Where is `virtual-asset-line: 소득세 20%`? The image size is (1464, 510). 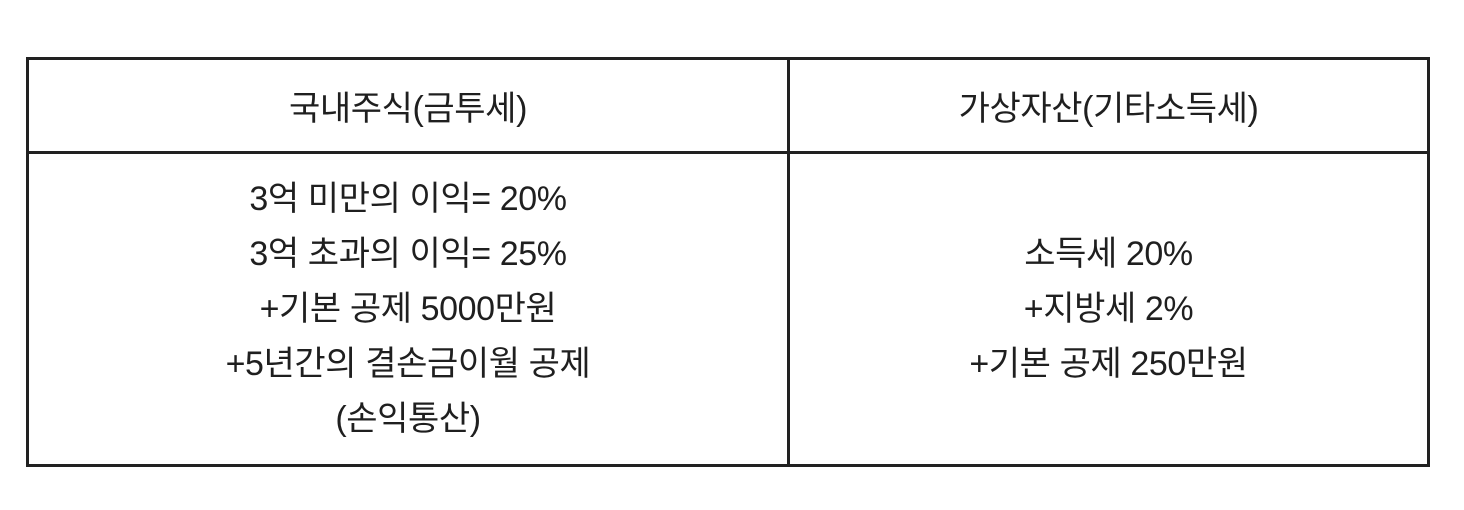 virtual-asset-line: 소득세 20% is located at coordinates (1108, 253).